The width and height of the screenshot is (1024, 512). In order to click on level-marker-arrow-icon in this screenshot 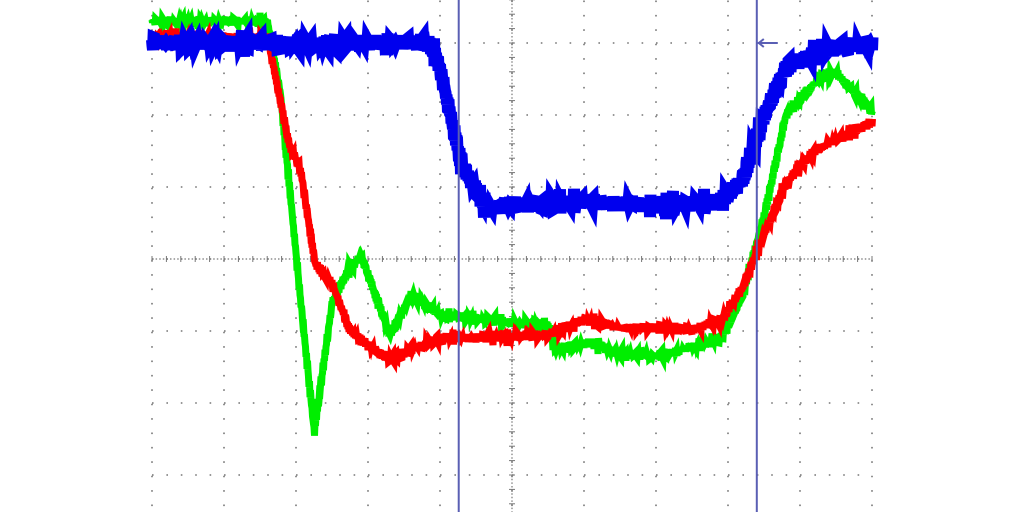, I will do `click(761, 43)`.